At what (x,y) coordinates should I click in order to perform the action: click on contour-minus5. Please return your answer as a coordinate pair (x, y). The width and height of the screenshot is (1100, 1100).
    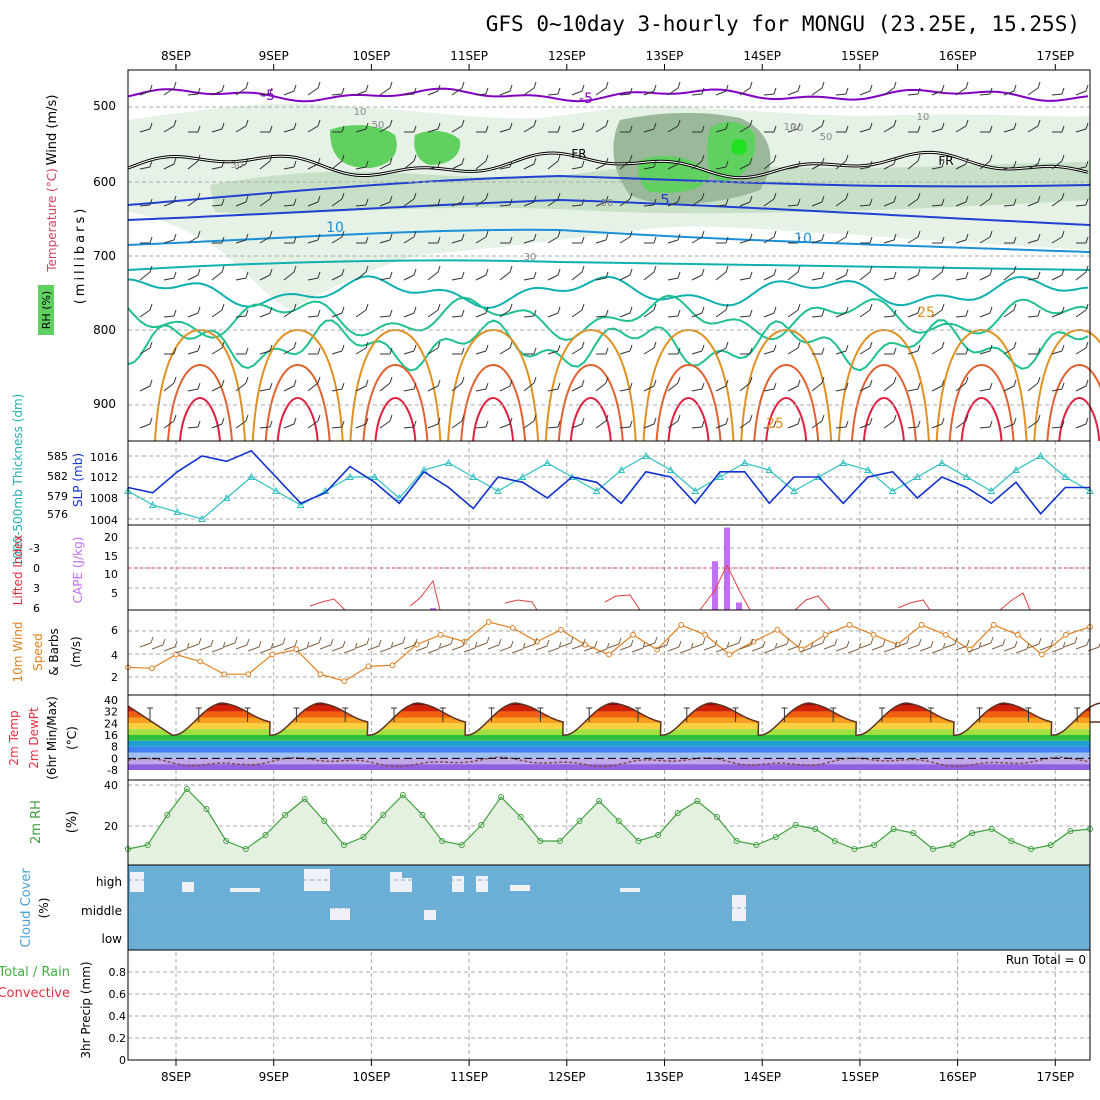
    Looking at the image, I should click on (608, 95).